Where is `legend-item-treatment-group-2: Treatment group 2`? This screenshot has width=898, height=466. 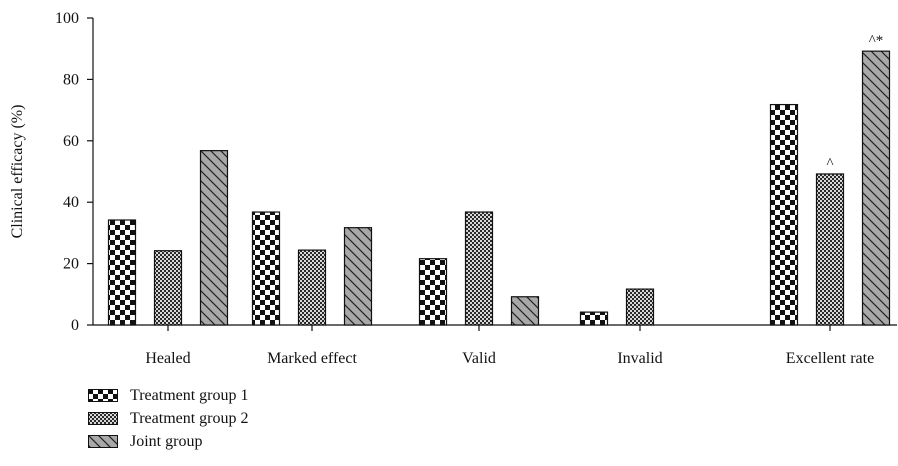 legend-item-treatment-group-2: Treatment group 2 is located at coordinates (168, 418).